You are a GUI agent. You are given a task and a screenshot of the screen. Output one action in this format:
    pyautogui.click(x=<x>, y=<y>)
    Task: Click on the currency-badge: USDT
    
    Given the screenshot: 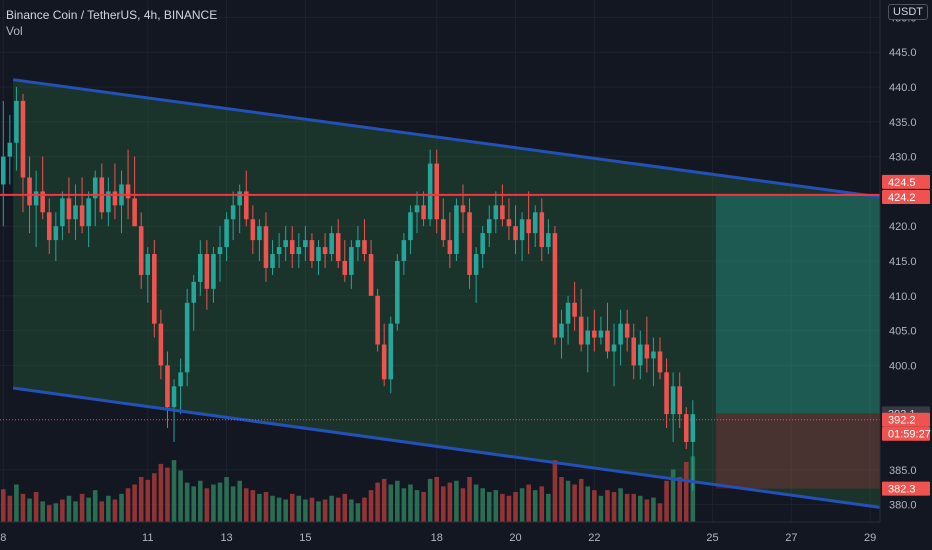 What is the action you would take?
    pyautogui.click(x=908, y=12)
    